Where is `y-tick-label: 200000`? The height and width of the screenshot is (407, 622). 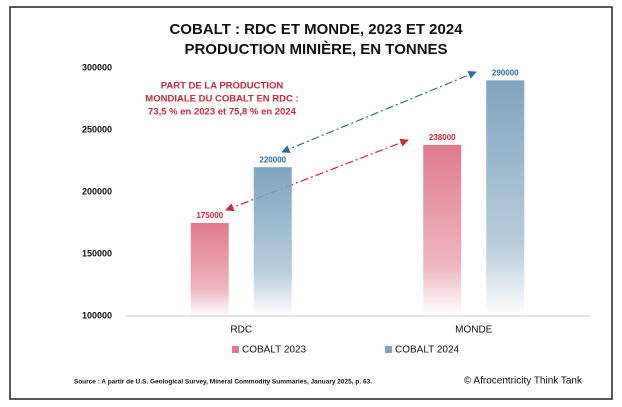
y-tick-label: 200000 is located at coordinates (97, 191).